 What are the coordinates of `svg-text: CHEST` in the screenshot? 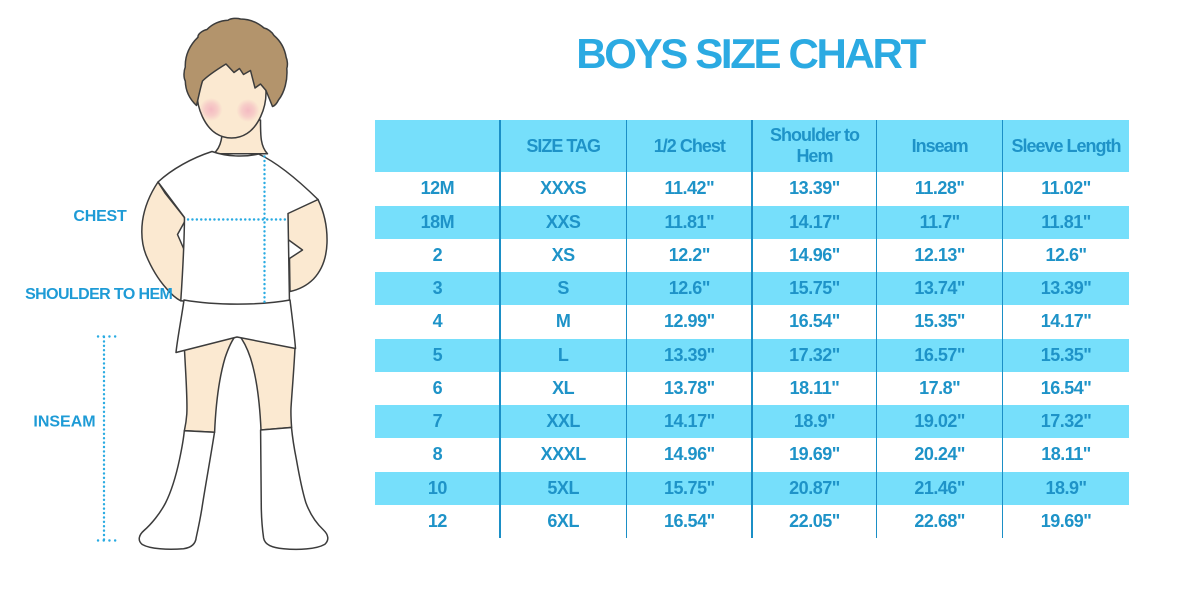 It's located at (100, 216).